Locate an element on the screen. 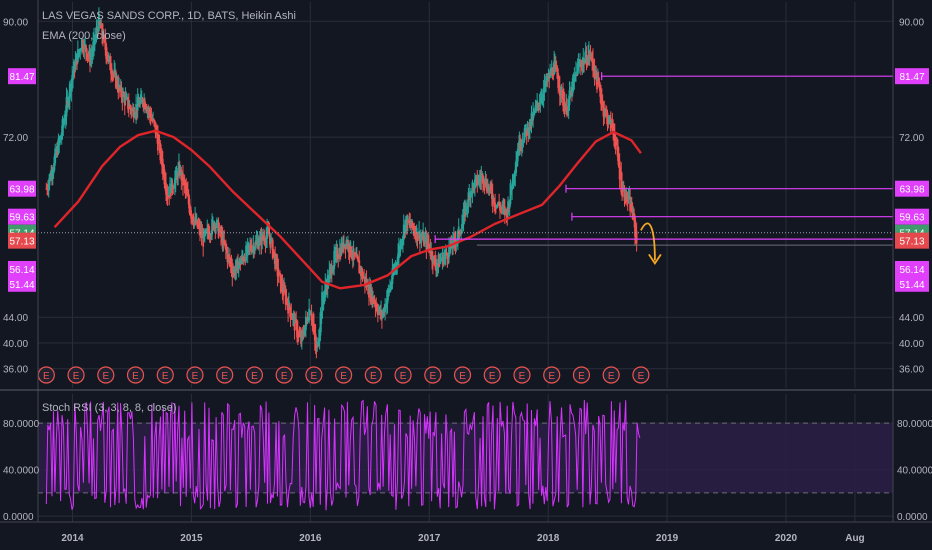 The image size is (932, 550). time-tick-label: 2019 is located at coordinates (667, 538).